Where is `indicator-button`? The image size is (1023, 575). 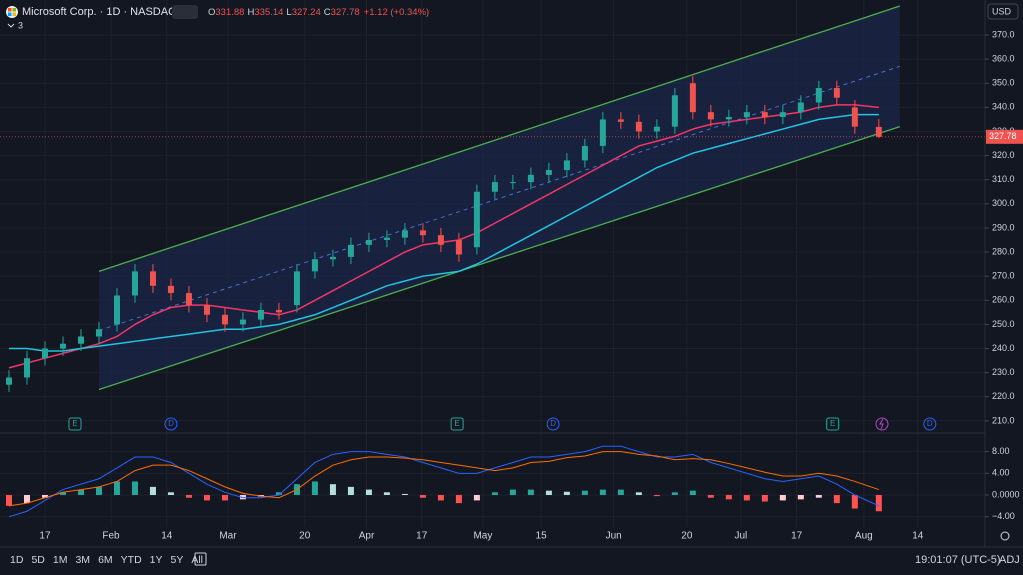
indicator-button is located at coordinates (185, 12).